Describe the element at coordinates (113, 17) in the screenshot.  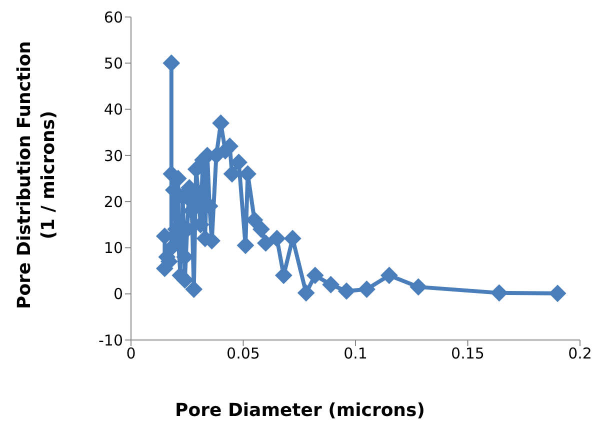
I see `y-tick-label: 60` at that location.